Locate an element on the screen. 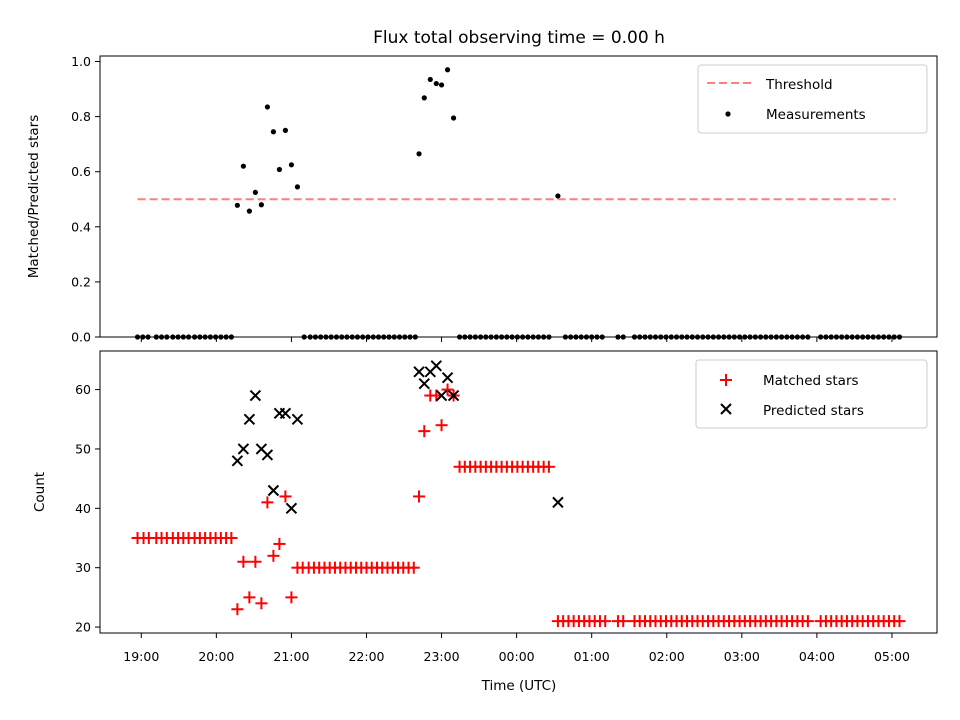 This screenshot has width=960, height=720. legend-matched-label: Matched stars is located at coordinates (811, 381).